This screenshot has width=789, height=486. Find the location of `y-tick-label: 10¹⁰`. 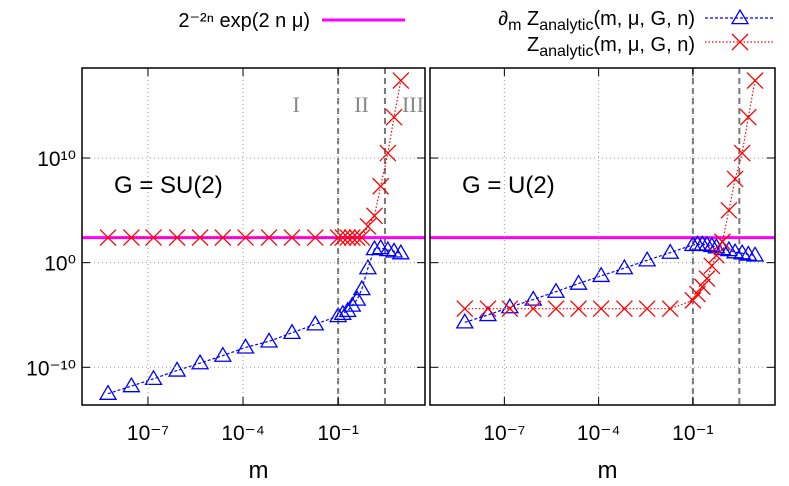

y-tick-label: 10¹⁰ is located at coordinates (56, 159).